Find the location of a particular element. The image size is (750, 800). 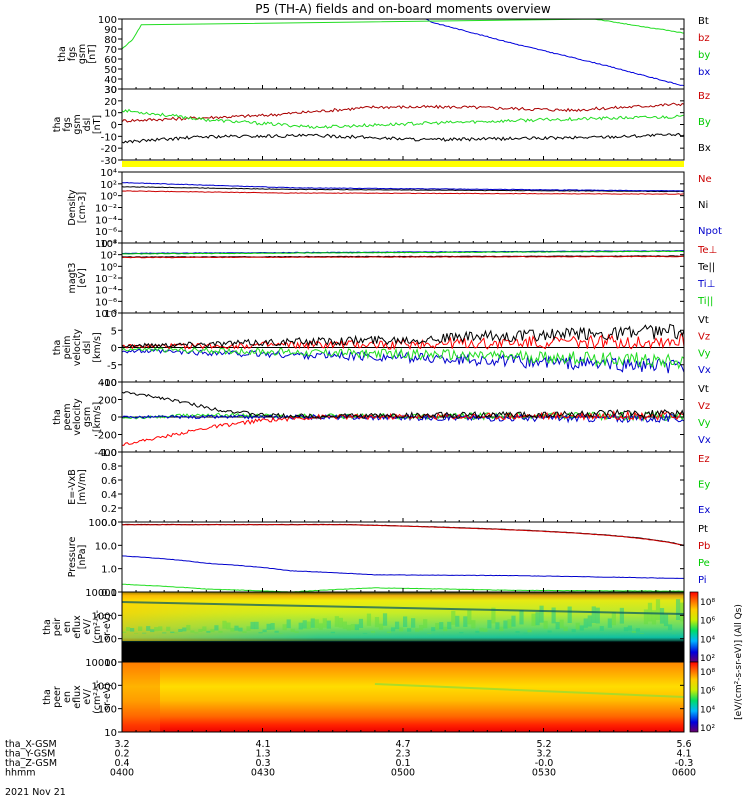

y-axis-label-line: (cm²-s- is located at coordinates (97, 697).